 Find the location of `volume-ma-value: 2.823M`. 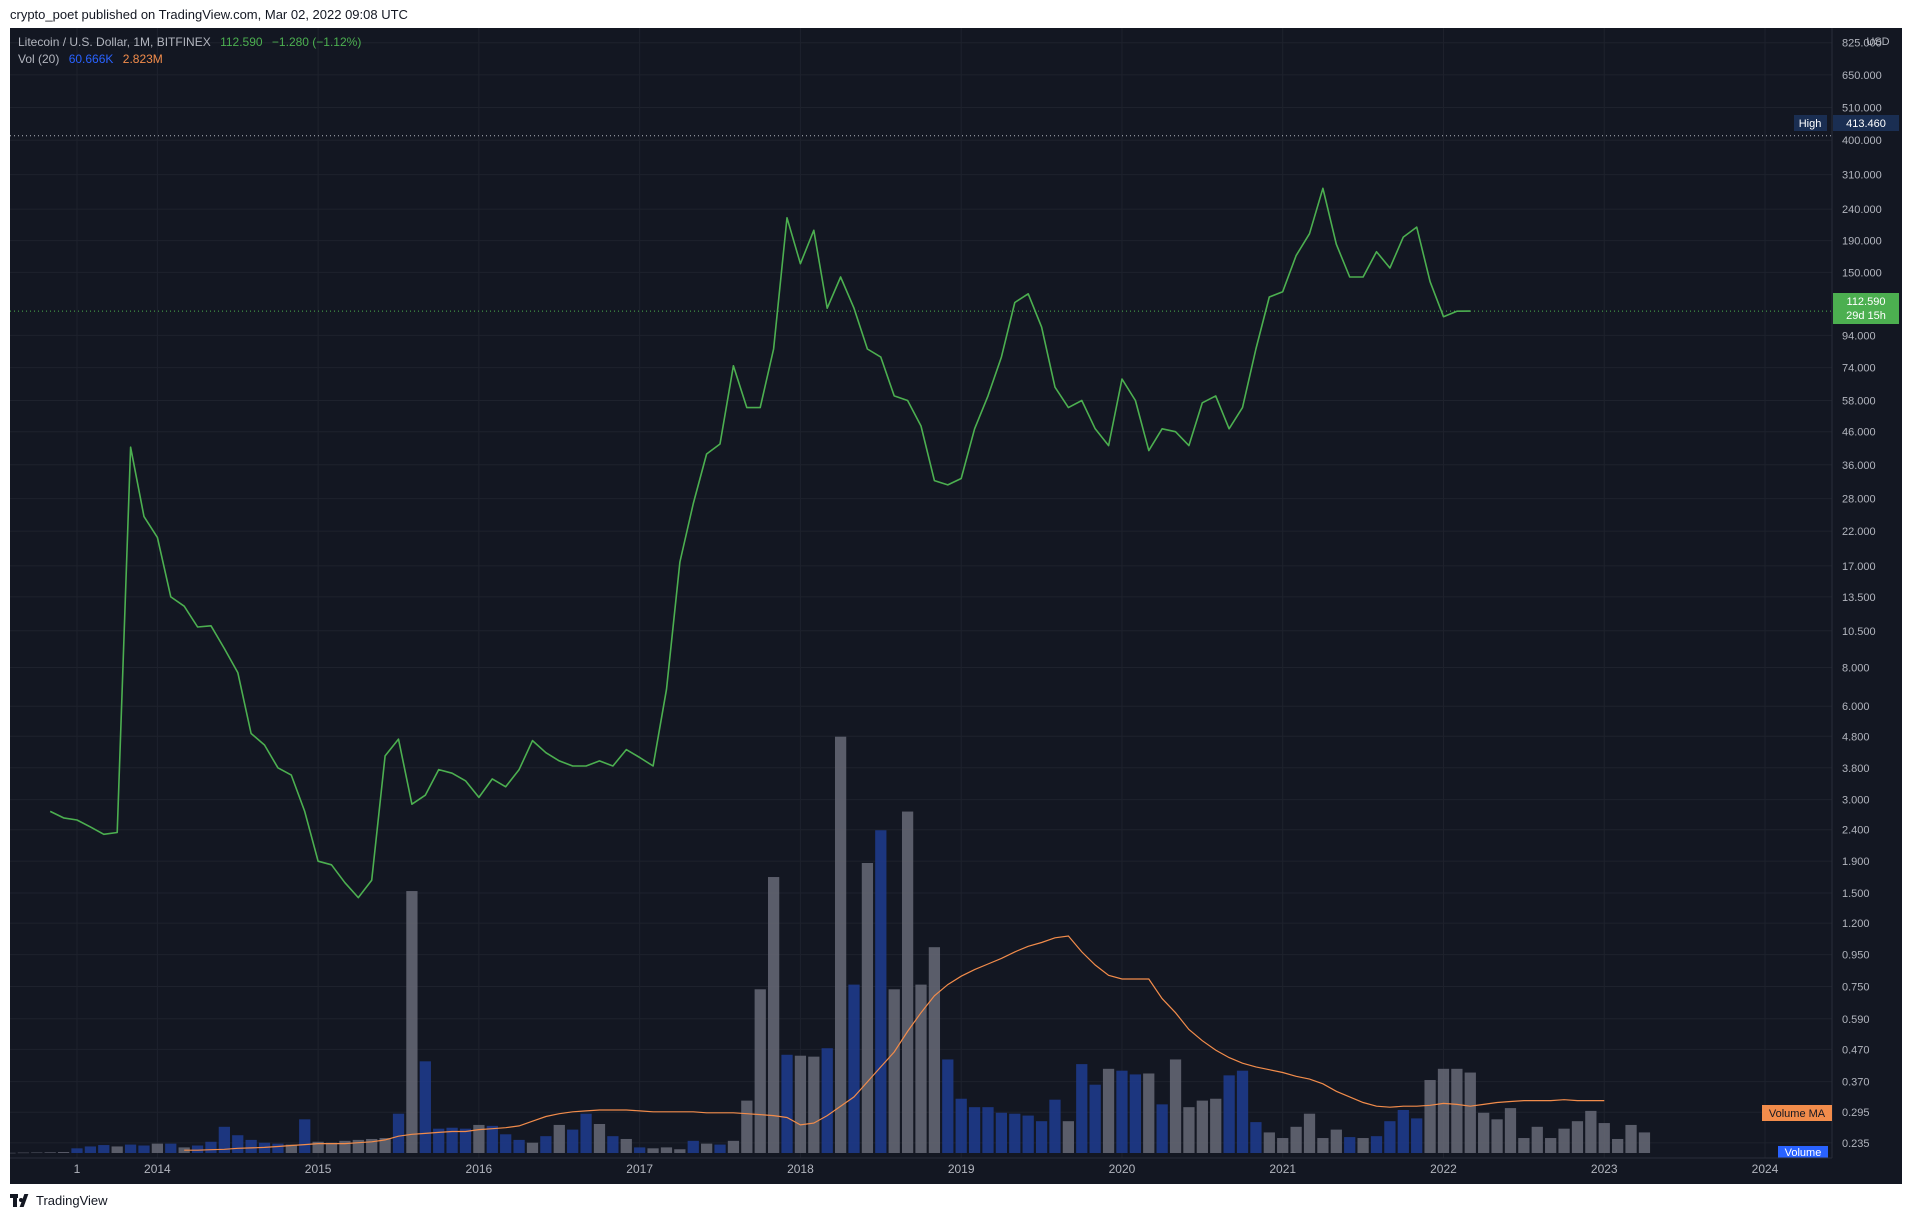

volume-ma-value: 2.823M is located at coordinates (142, 59).